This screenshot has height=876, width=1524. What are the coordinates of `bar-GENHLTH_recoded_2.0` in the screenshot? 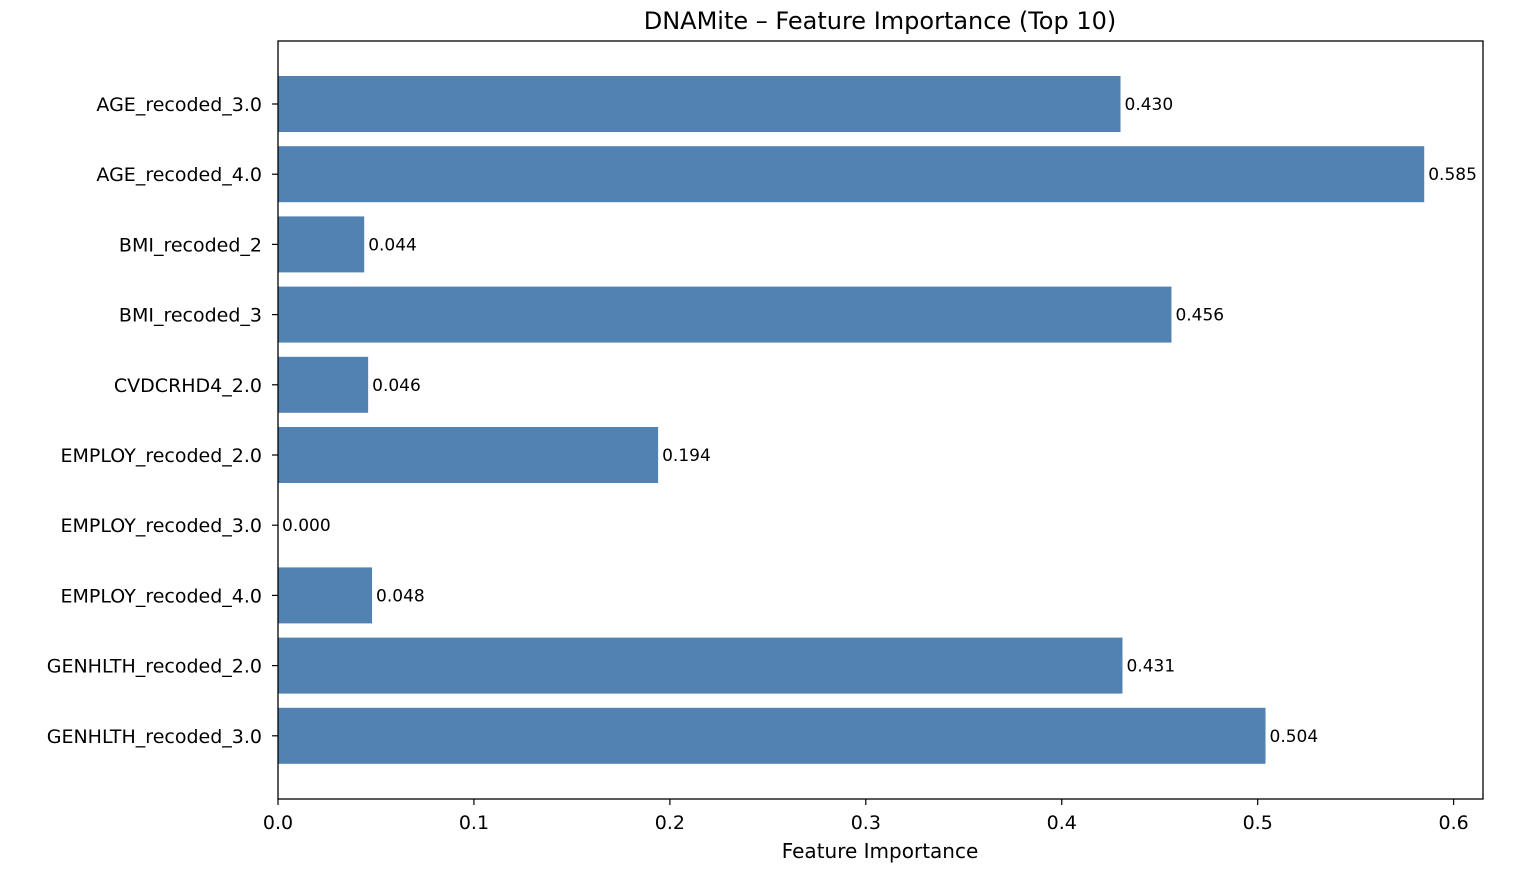 It's located at (700, 665).